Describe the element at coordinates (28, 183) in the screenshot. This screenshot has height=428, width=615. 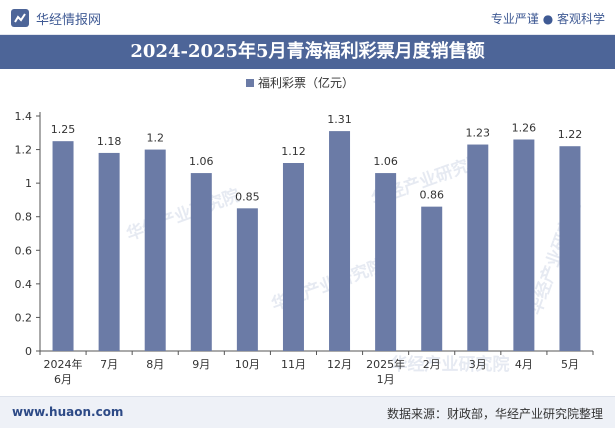
I see `y-tick-label: 1` at that location.